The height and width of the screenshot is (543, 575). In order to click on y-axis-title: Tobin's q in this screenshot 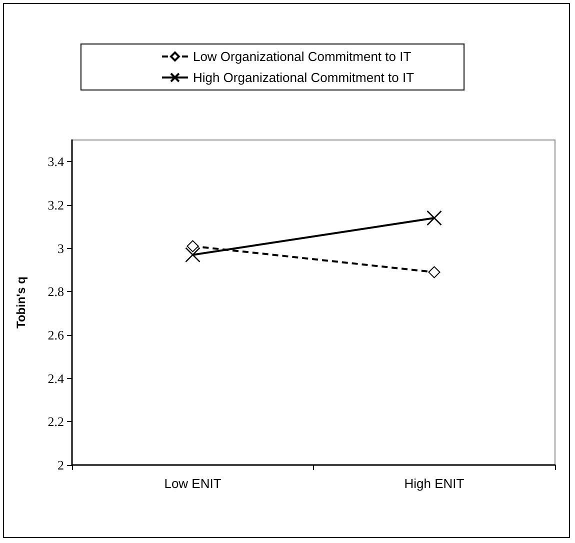, I will do `click(21, 302)`.